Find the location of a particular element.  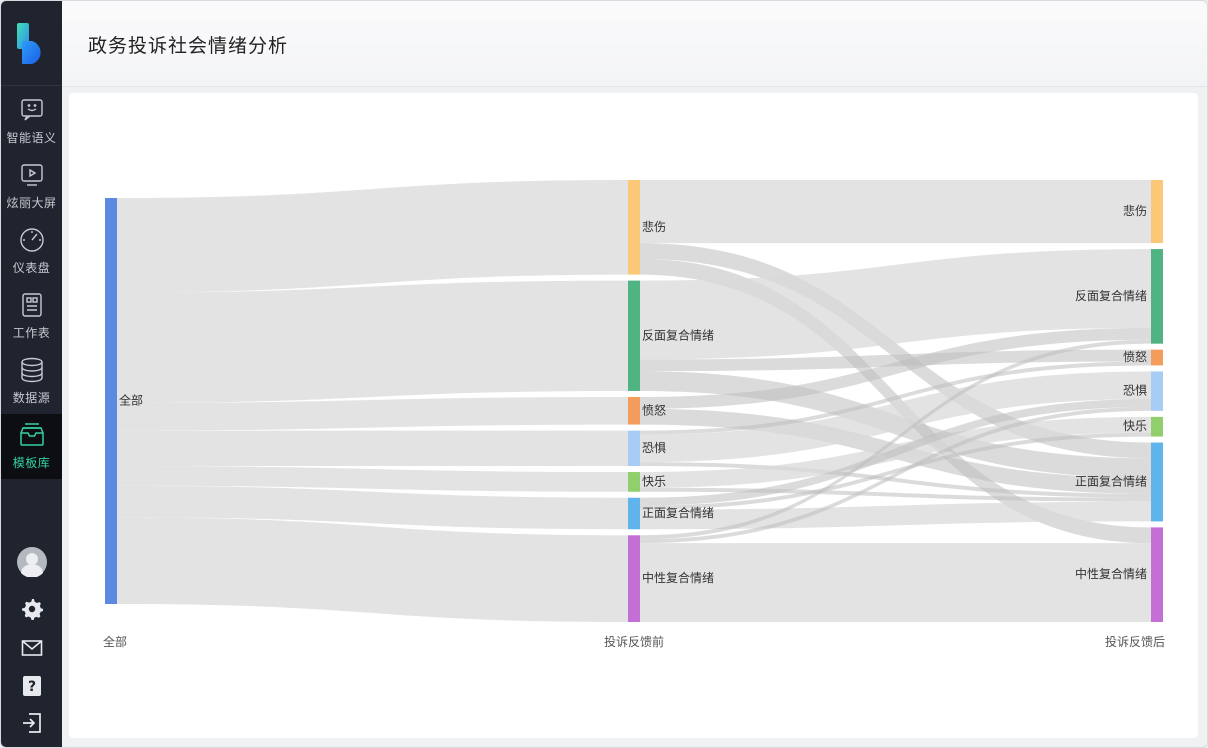

sankey-column-label: 投诉反馈后 is located at coordinates (1135, 641).